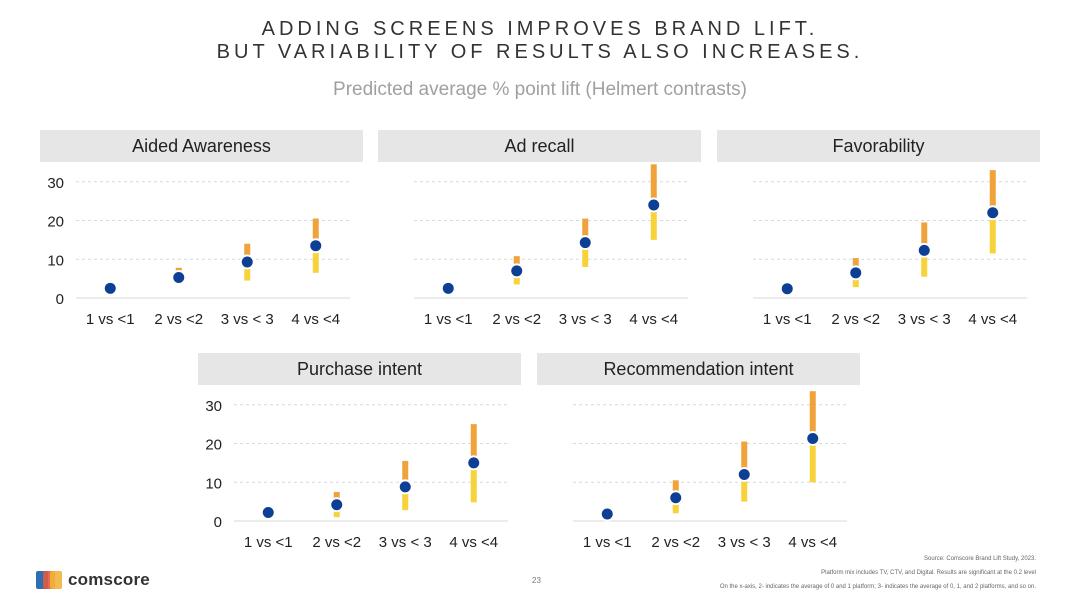 The height and width of the screenshot is (608, 1080). I want to click on chart-favorability: 1 vs <1 2 vs <2 3 vs < 3 4 vs <4, so click(890, 249).